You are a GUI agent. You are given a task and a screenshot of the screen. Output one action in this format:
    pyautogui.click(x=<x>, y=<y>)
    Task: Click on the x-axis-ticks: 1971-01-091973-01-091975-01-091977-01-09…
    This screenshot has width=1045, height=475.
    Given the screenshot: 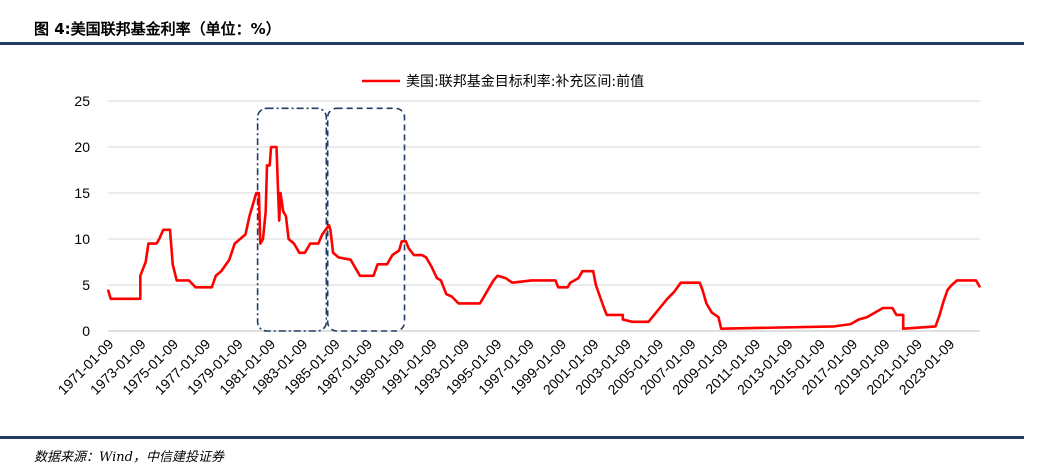 What is the action you would take?
    pyautogui.click(x=506, y=367)
    